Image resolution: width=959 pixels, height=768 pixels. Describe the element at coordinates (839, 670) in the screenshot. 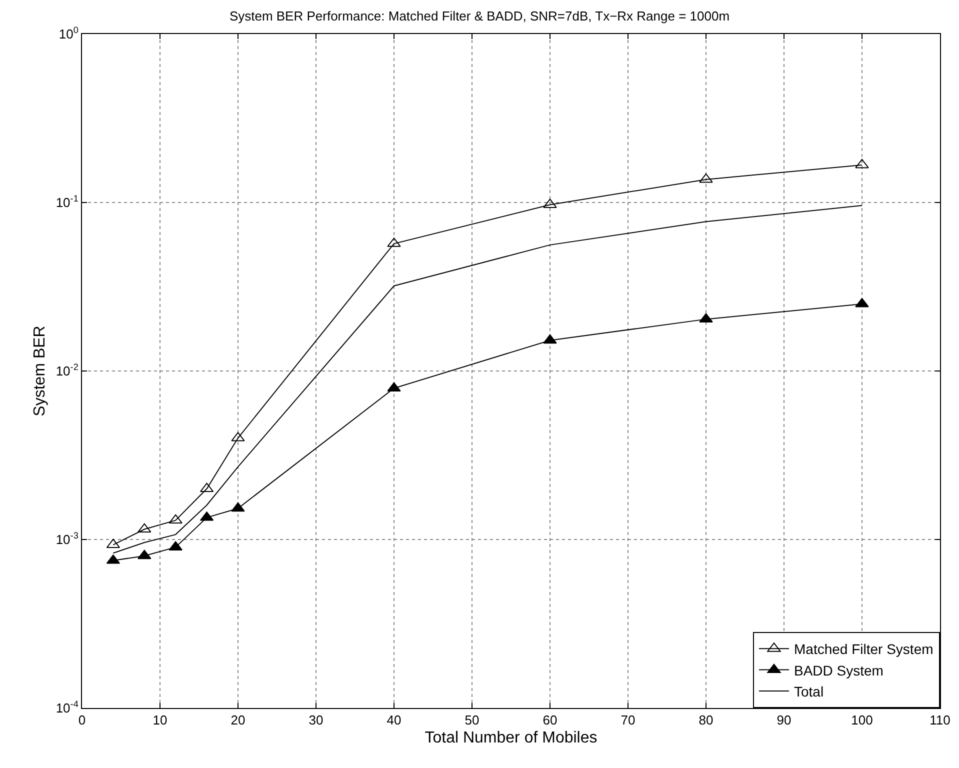

I see `legend-label: BADD System` at that location.